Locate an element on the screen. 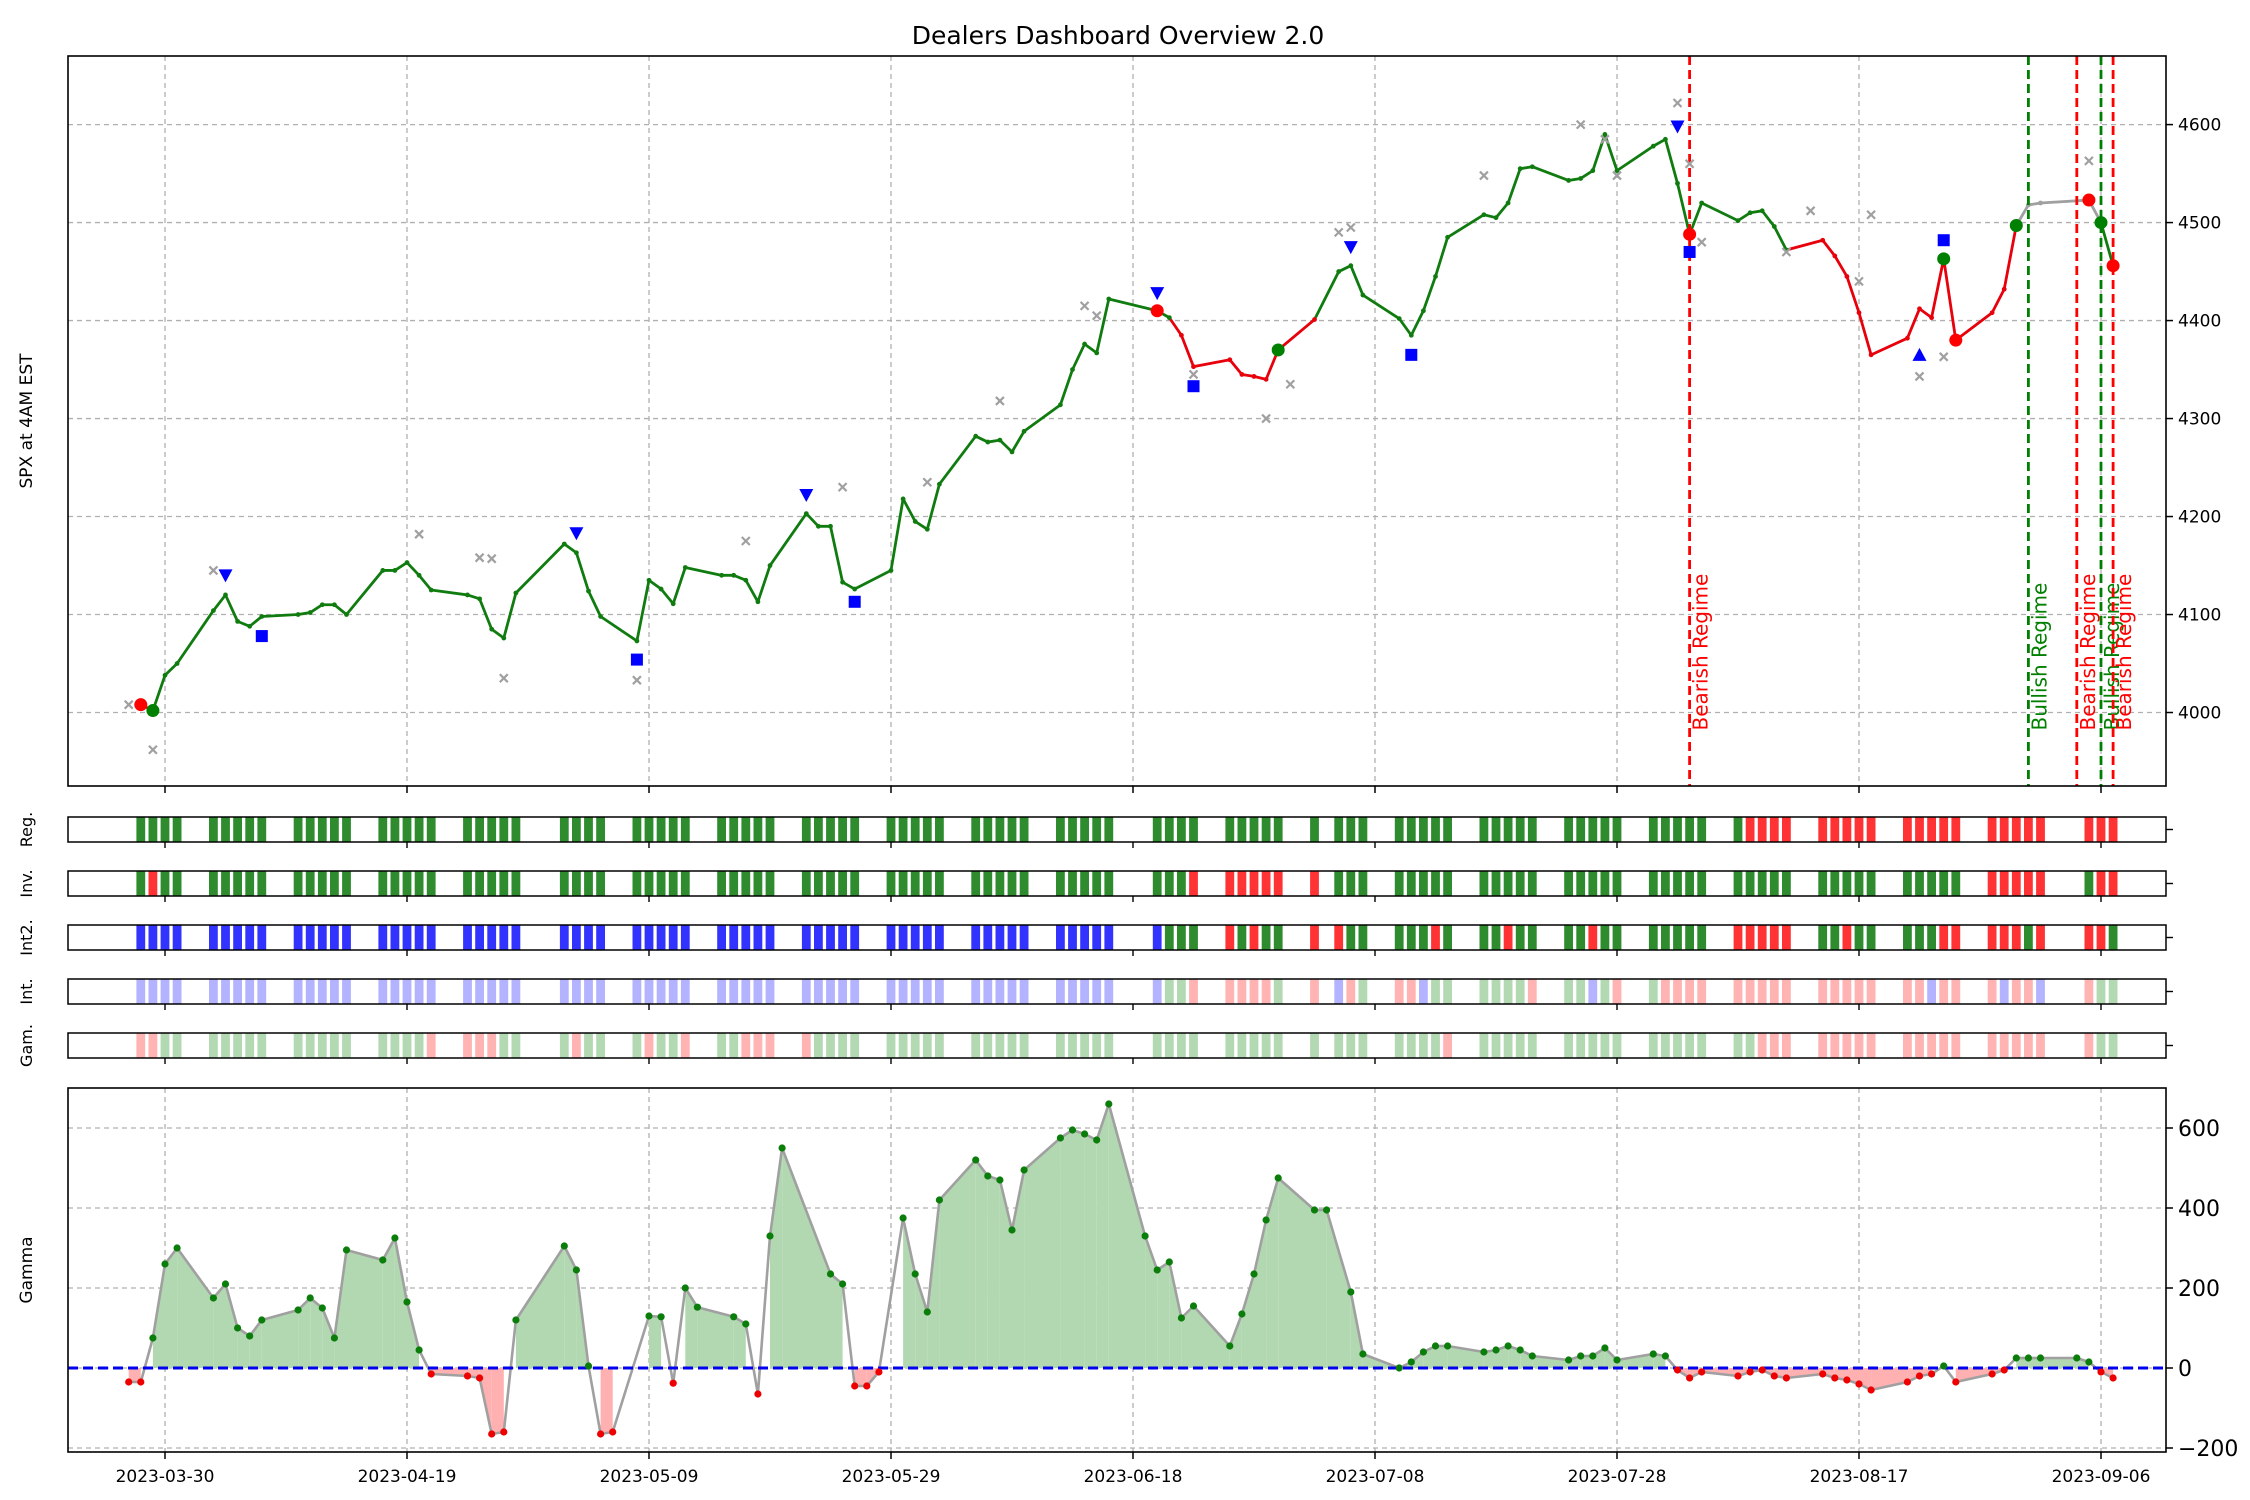  signal-circle-marker is located at coordinates (153, 711).